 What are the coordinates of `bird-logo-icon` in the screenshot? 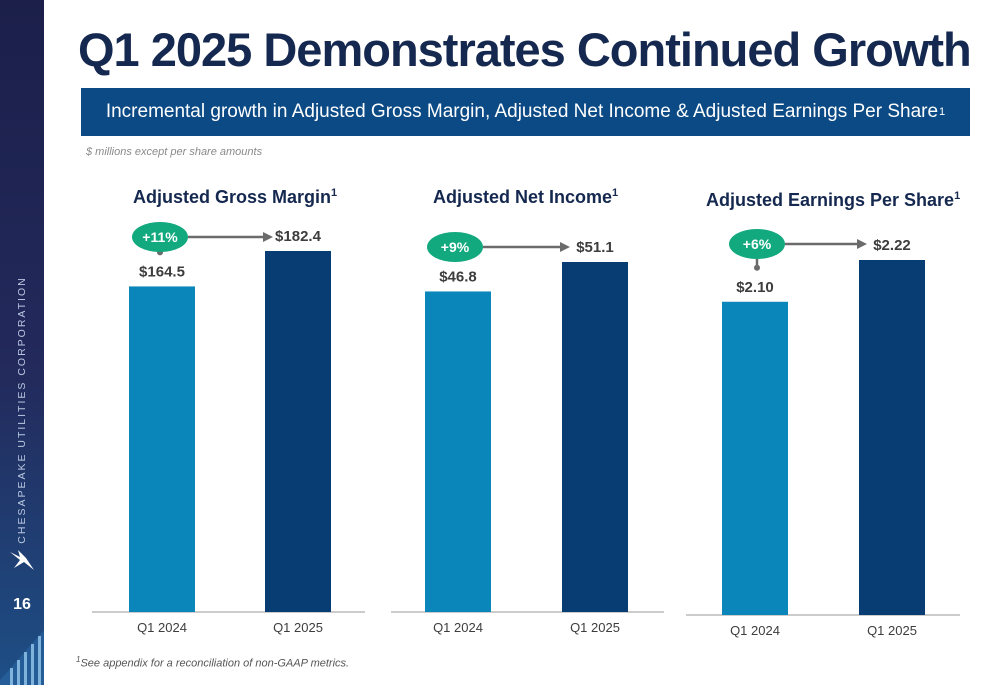 It's located at (22, 560).